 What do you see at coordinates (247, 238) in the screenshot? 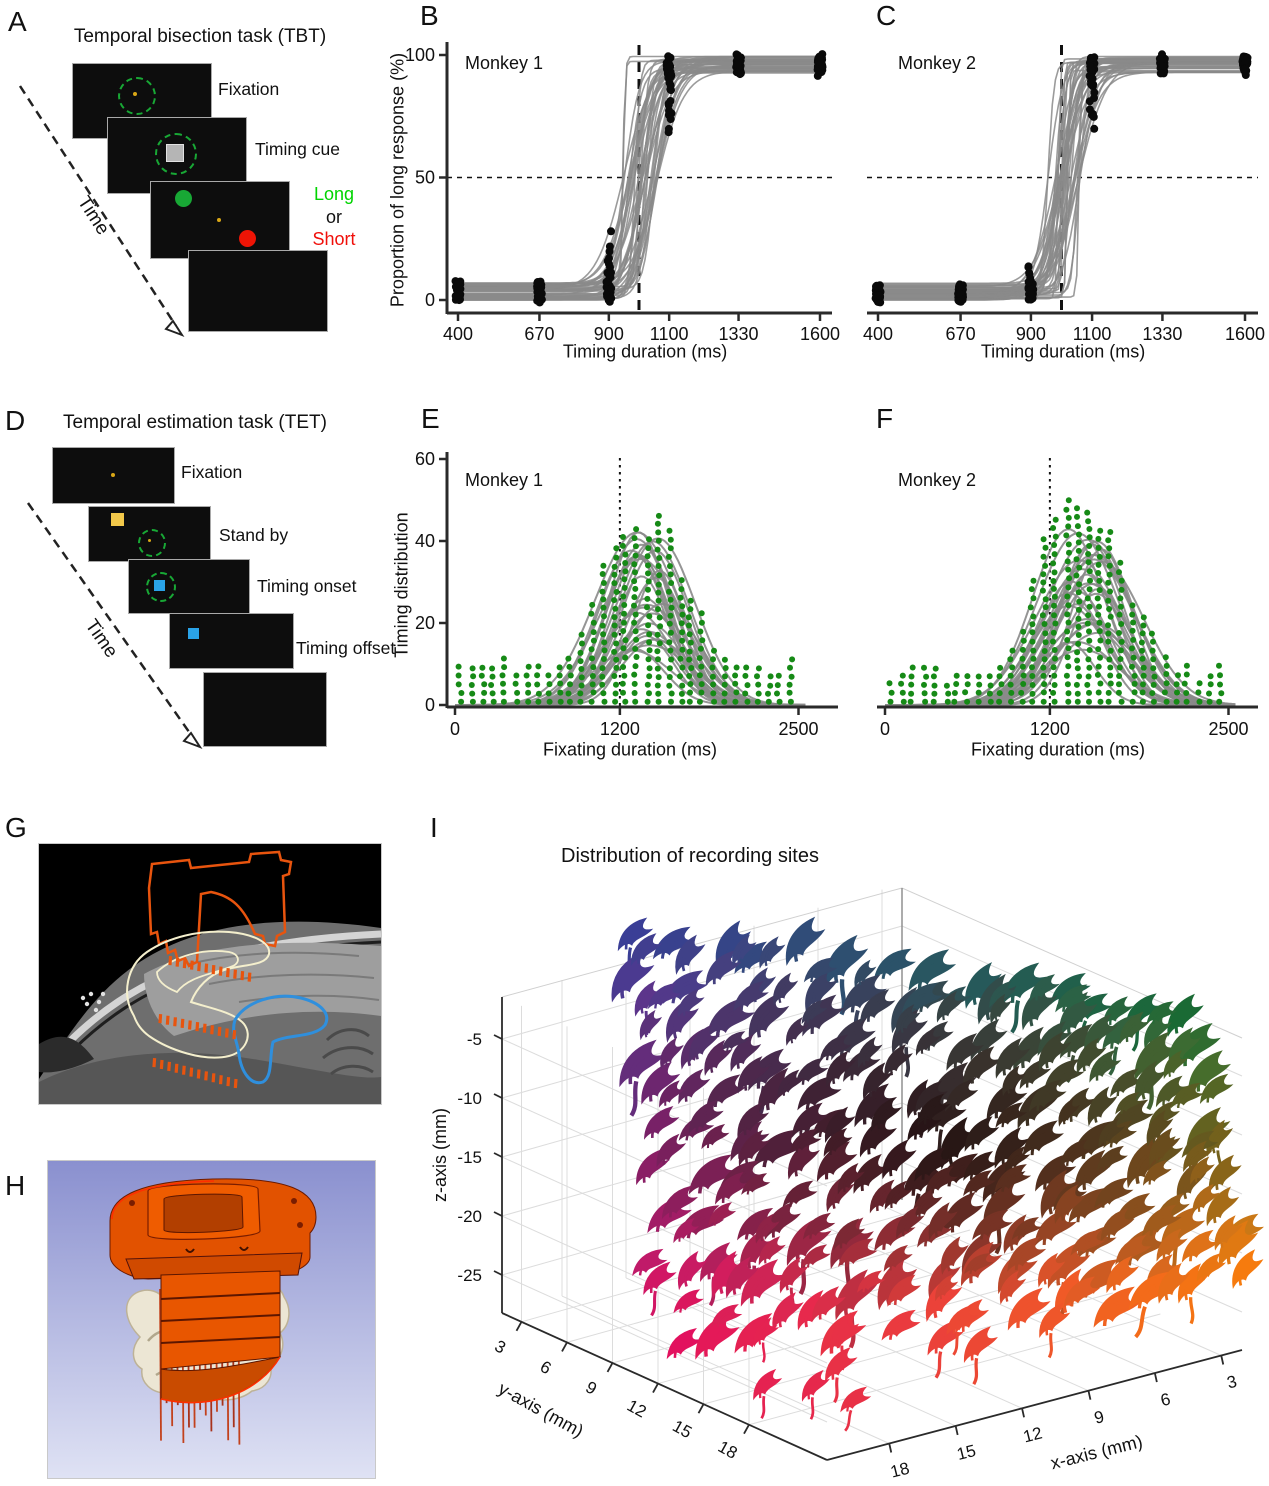
I see `short-target-circle` at bounding box center [247, 238].